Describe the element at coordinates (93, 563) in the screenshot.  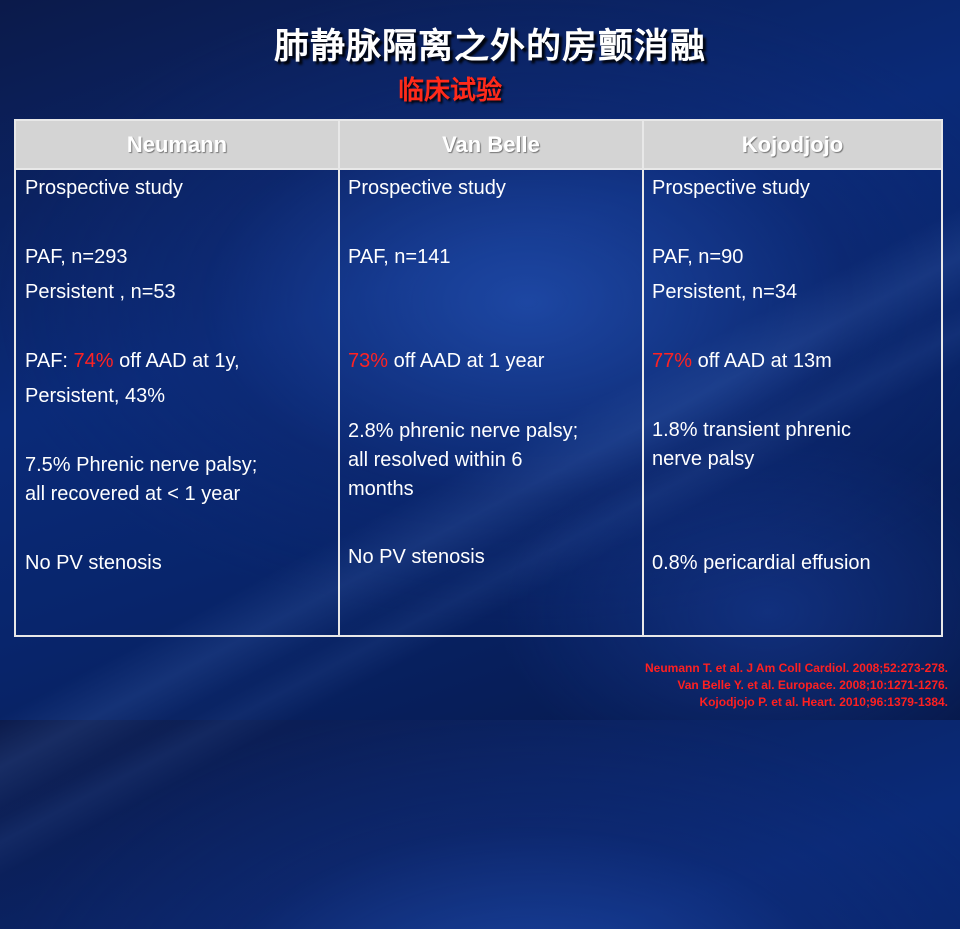
I see `neumann-stenosis: No PV stenosis` at that location.